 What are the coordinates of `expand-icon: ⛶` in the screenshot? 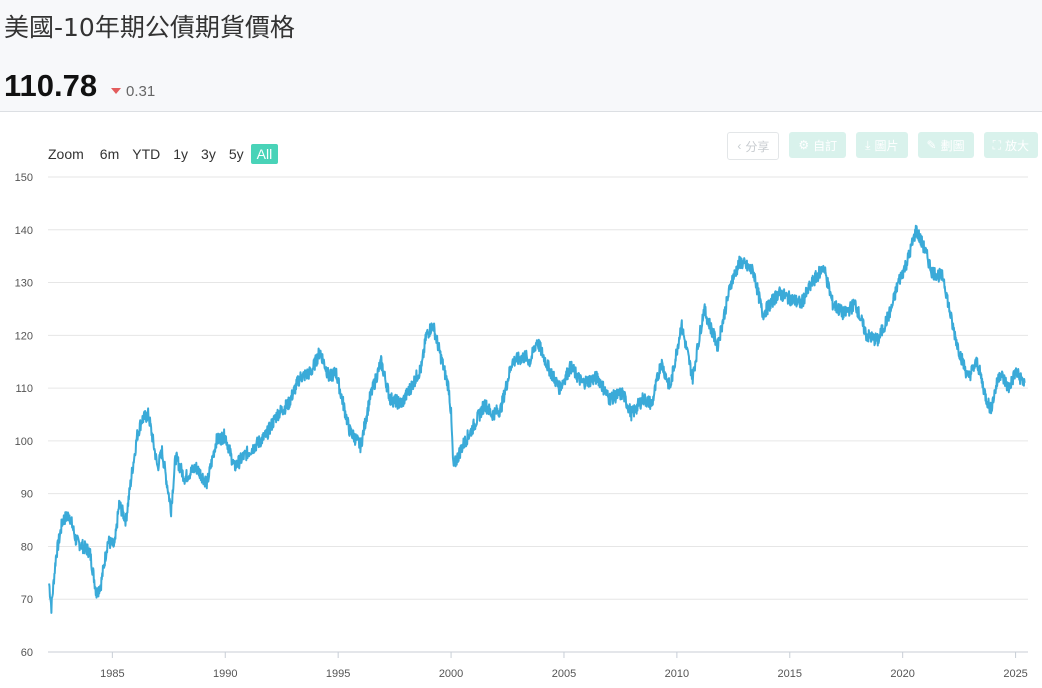 It's located at (996, 144).